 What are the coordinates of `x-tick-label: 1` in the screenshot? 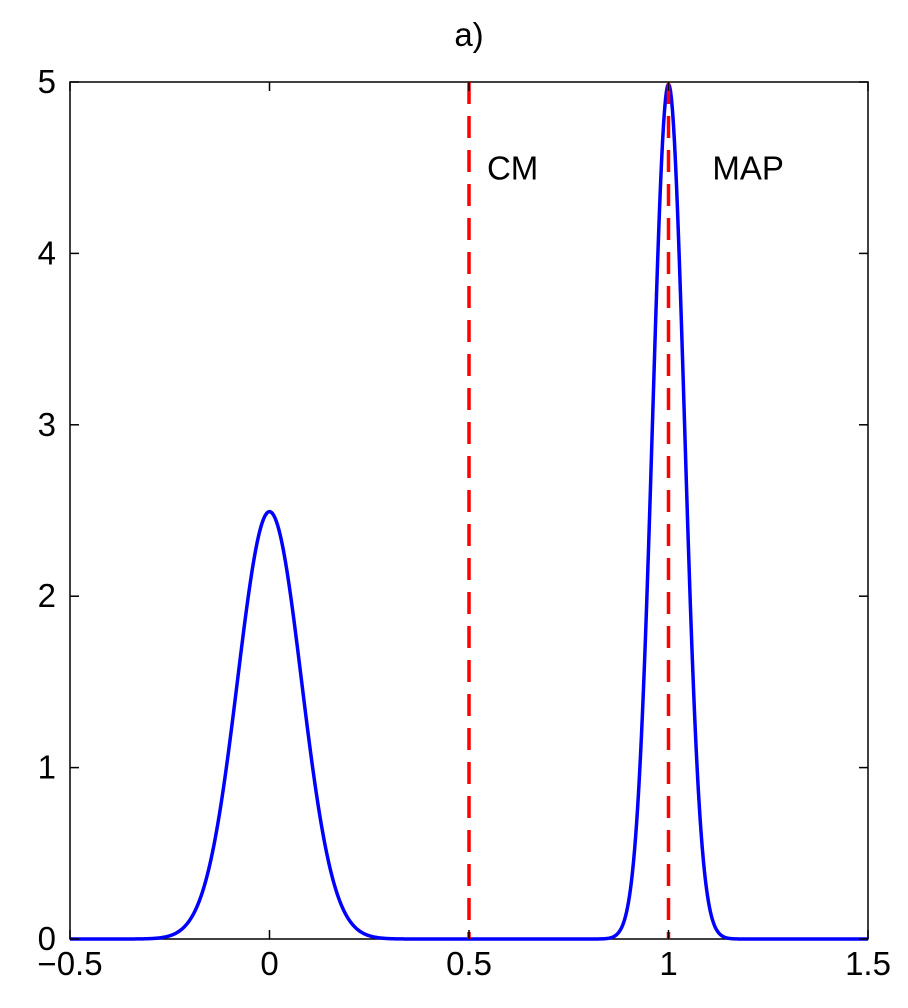 It's located at (668, 963).